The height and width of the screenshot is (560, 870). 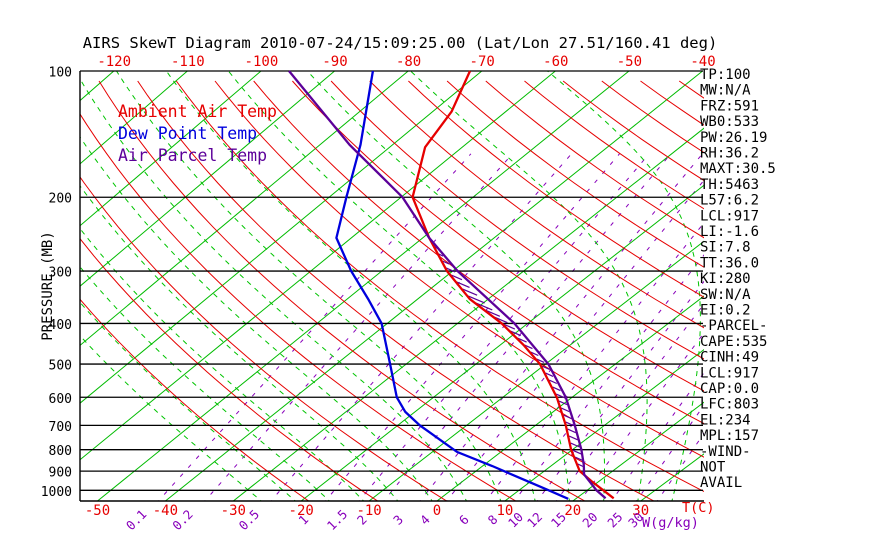 What do you see at coordinates (301, 511) in the screenshot?
I see `bottom-temp-tick-label: -20` at bounding box center [301, 511].